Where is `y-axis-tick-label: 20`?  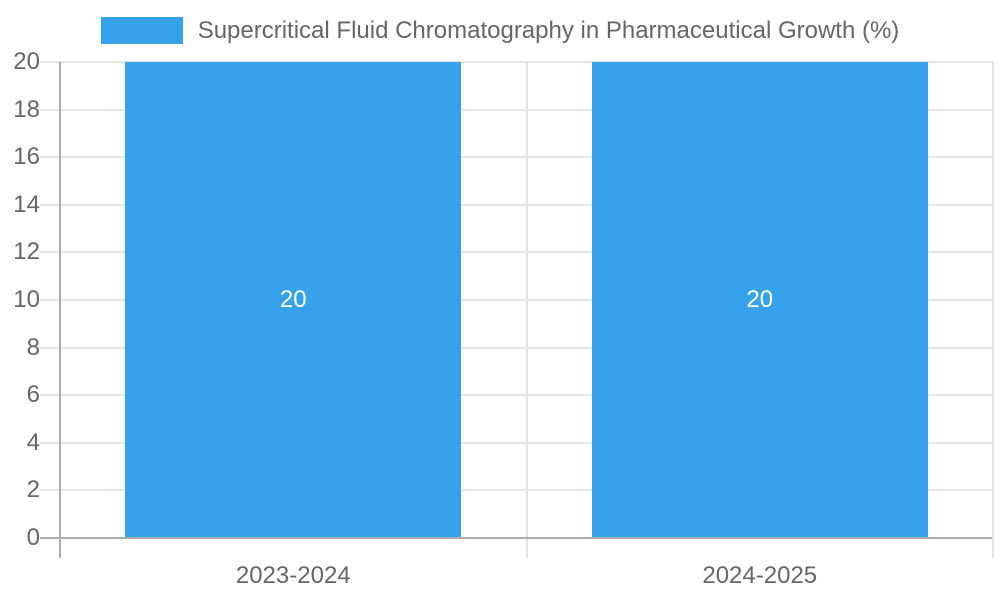
y-axis-tick-label: 20 is located at coordinates (26, 61).